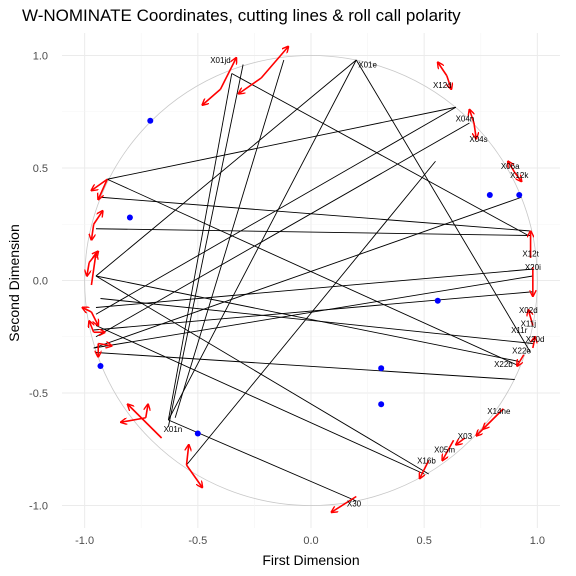  What do you see at coordinates (84, 541) in the screenshot?
I see `x-tick-label: -1.0` at bounding box center [84, 541].